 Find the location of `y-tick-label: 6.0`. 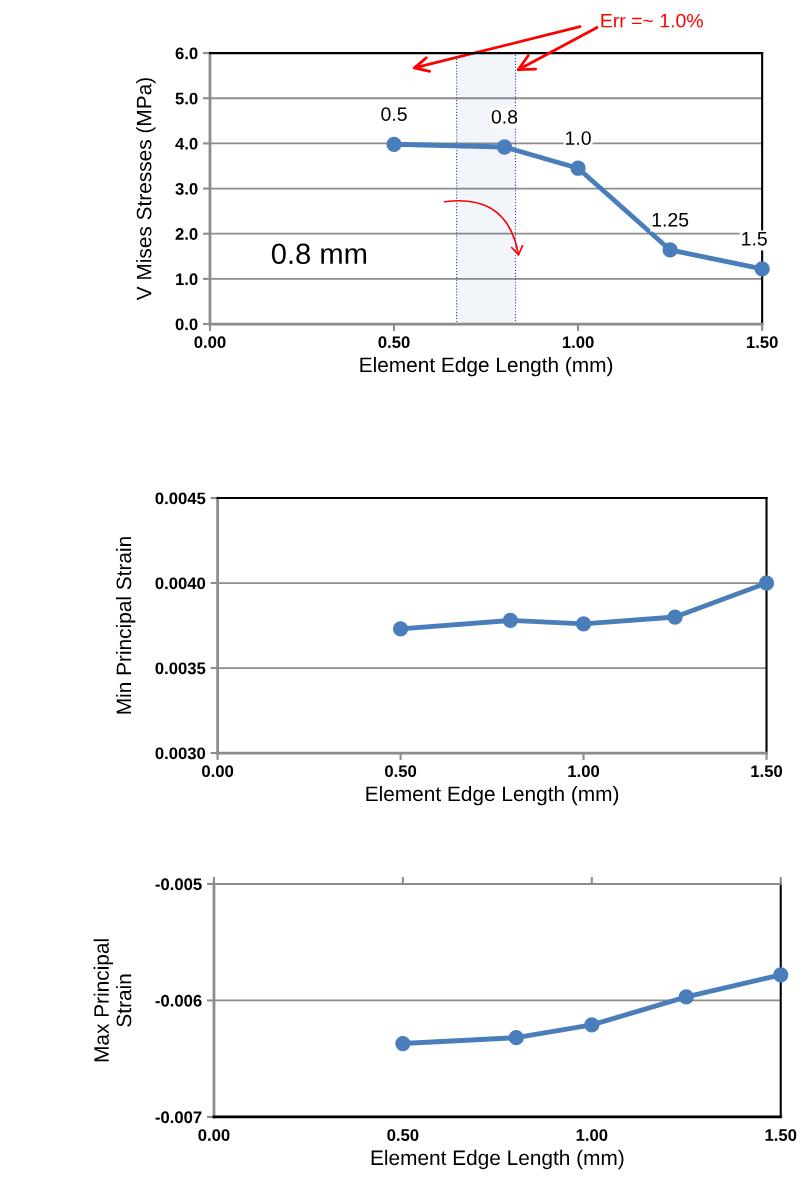

y-tick-label: 6.0 is located at coordinates (186, 53).